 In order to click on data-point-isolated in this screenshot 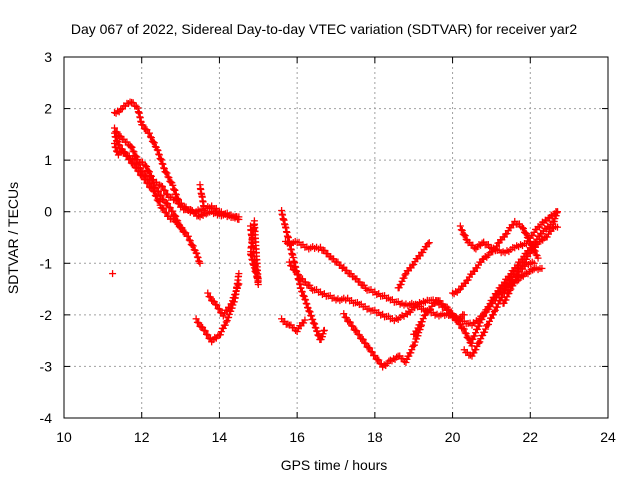, I will do `click(113, 274)`.